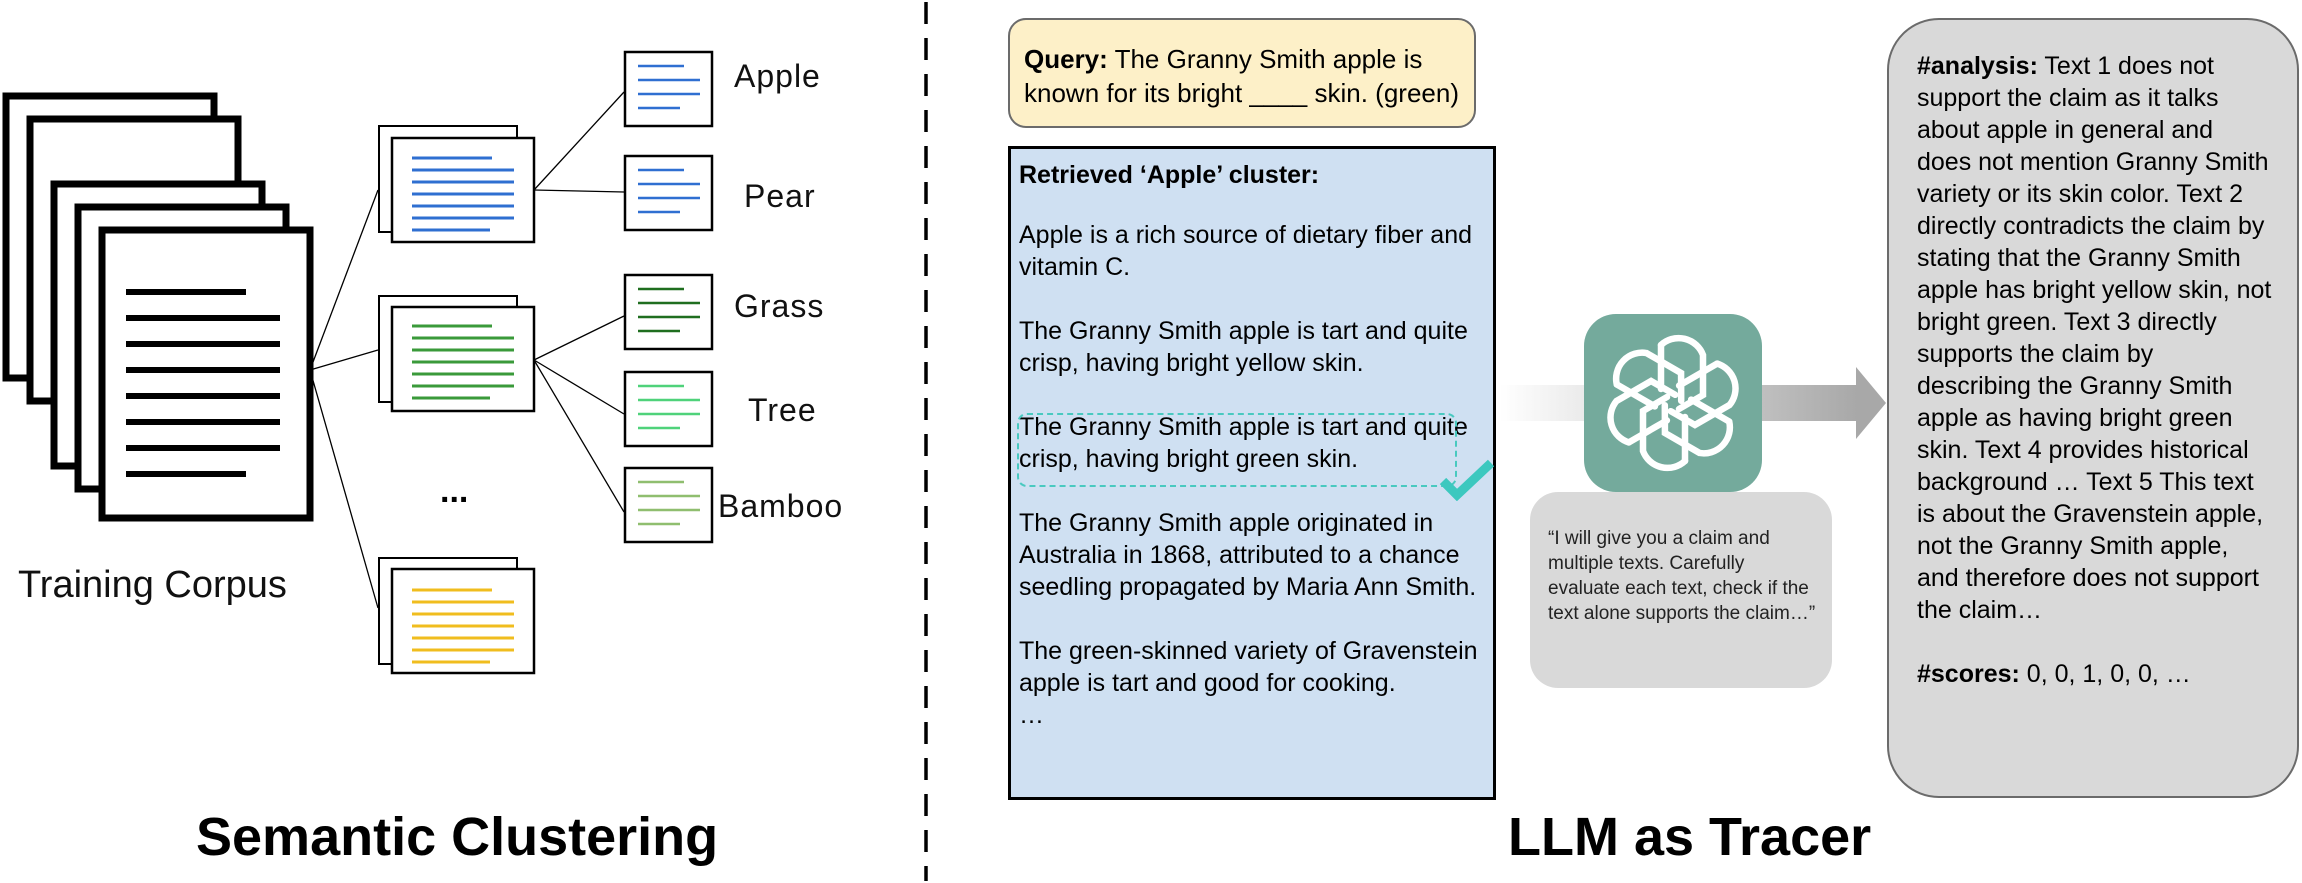 Image resolution: width=2302 pixels, height=883 pixels. I want to click on leaf-doc-pear, so click(668, 193).